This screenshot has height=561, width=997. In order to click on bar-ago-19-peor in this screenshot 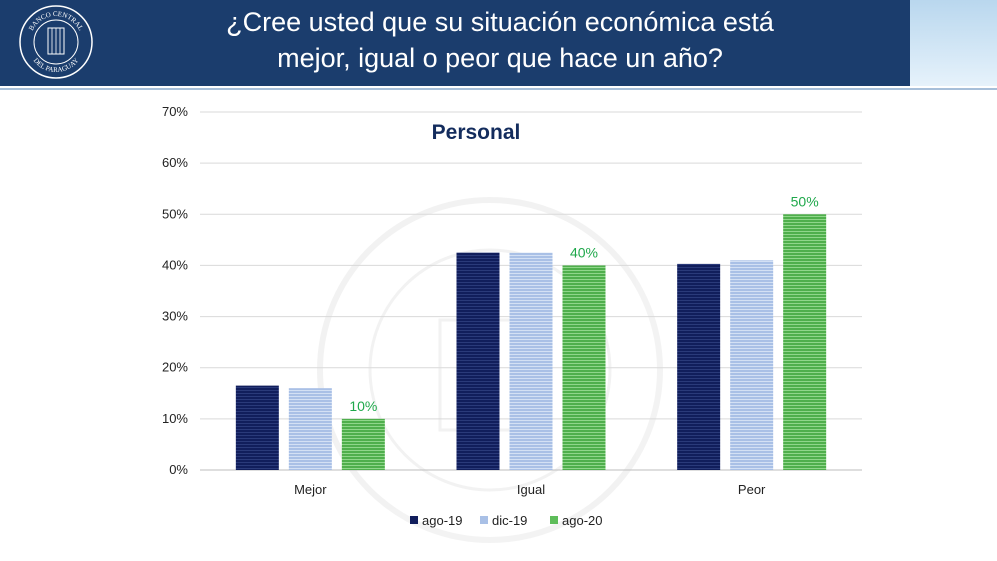, I will do `click(699, 366)`.